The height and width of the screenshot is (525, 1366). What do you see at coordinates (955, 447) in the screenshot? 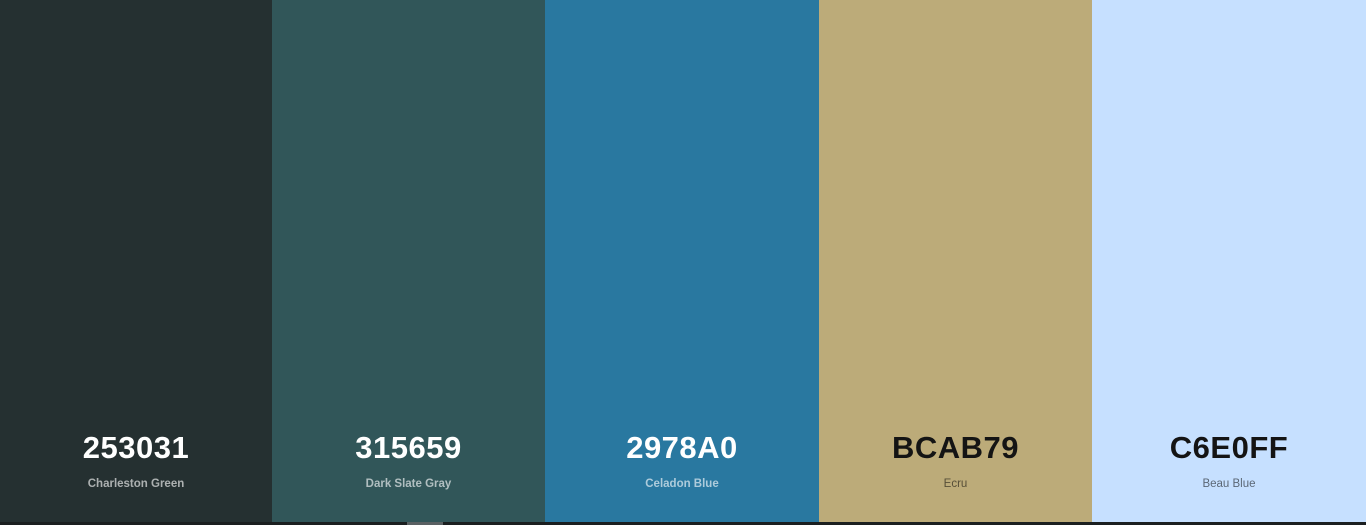
I see `swatch-hex-code: BCAB79` at bounding box center [955, 447].